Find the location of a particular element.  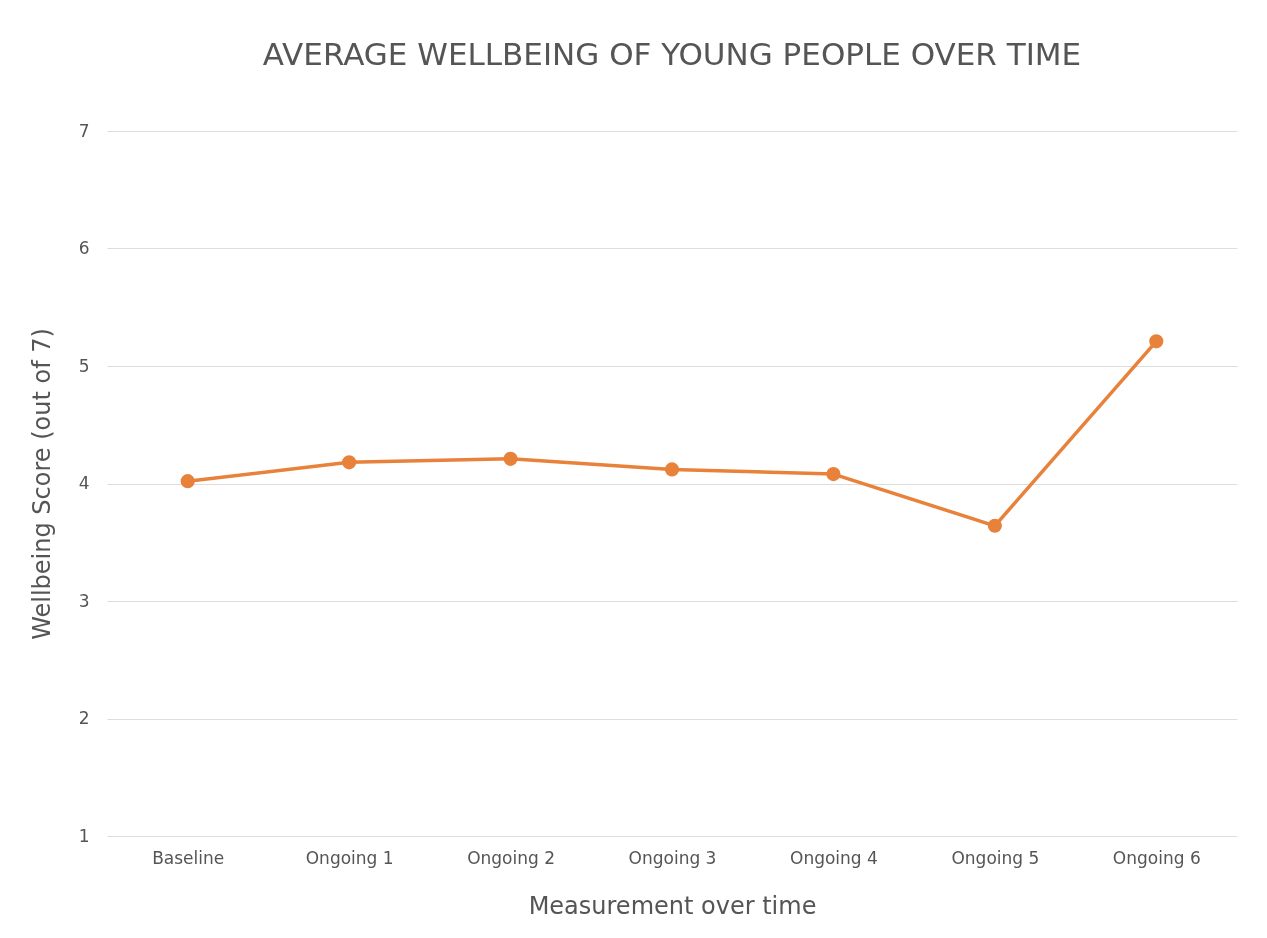

x-tick-label: Ongoing 6 is located at coordinates (1156, 857).